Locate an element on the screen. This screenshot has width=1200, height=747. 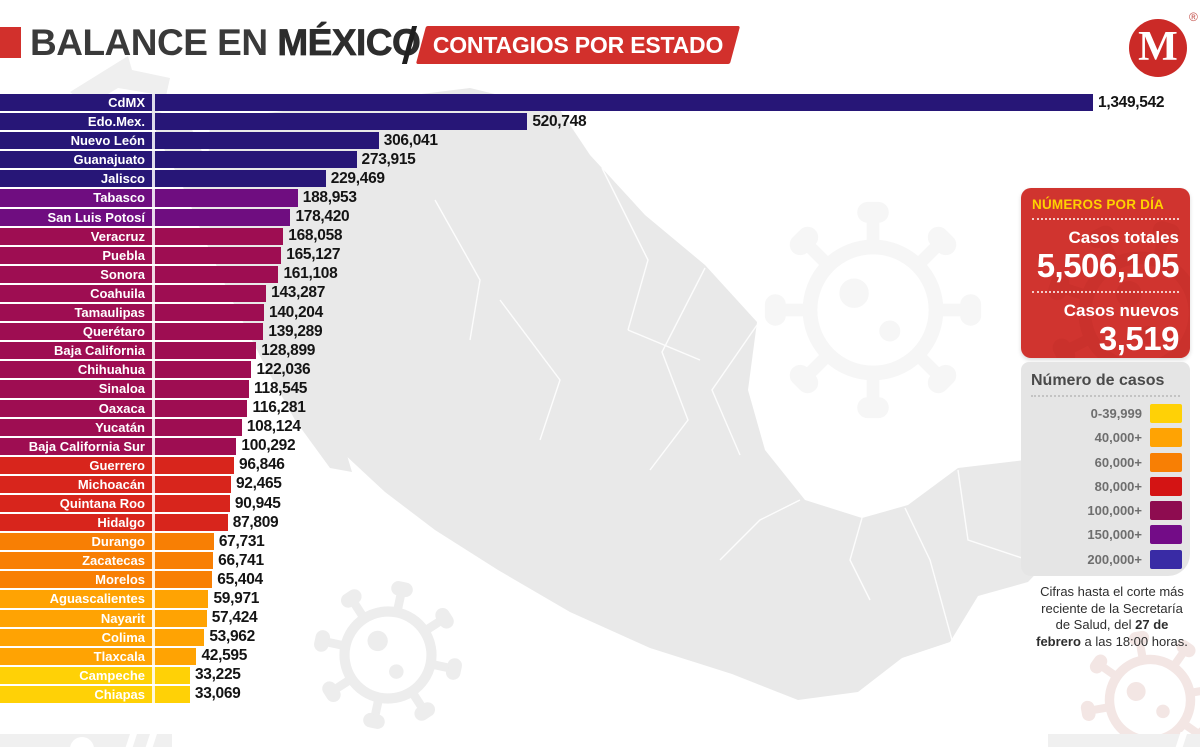
banner: CONTAGIOS POR ESTADO is located at coordinates (578, 45).